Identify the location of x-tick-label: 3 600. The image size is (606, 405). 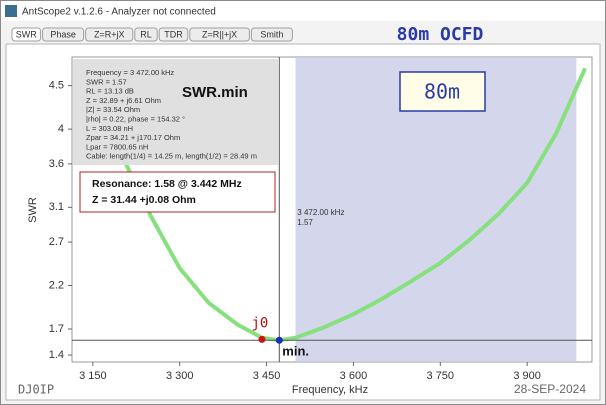
(354, 376).